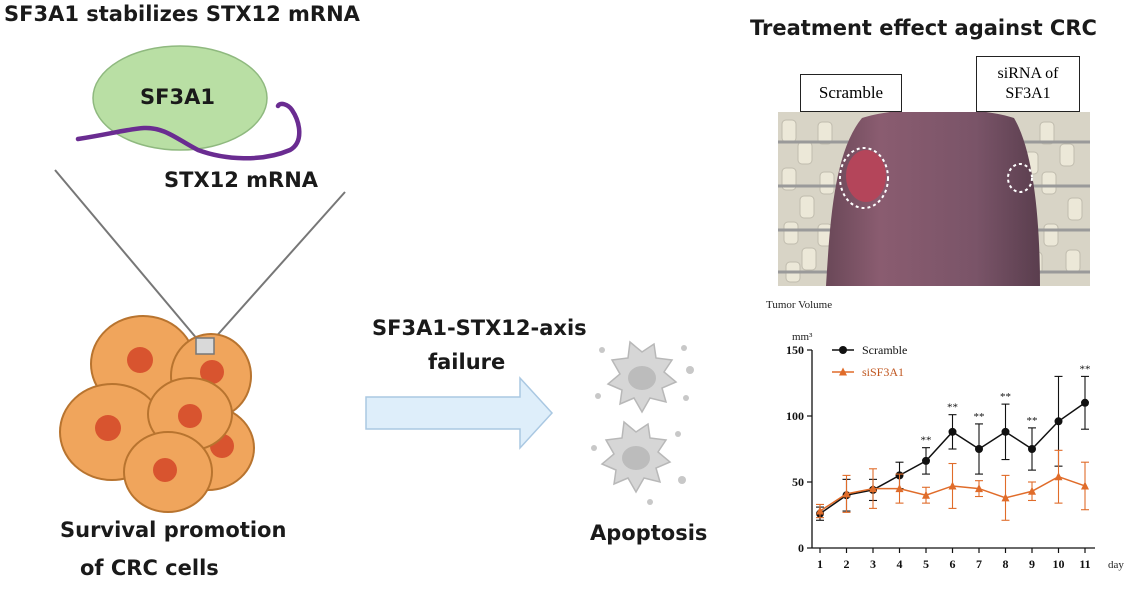  What do you see at coordinates (953, 564) in the screenshot?
I see `x-tick-label: 6` at bounding box center [953, 564].